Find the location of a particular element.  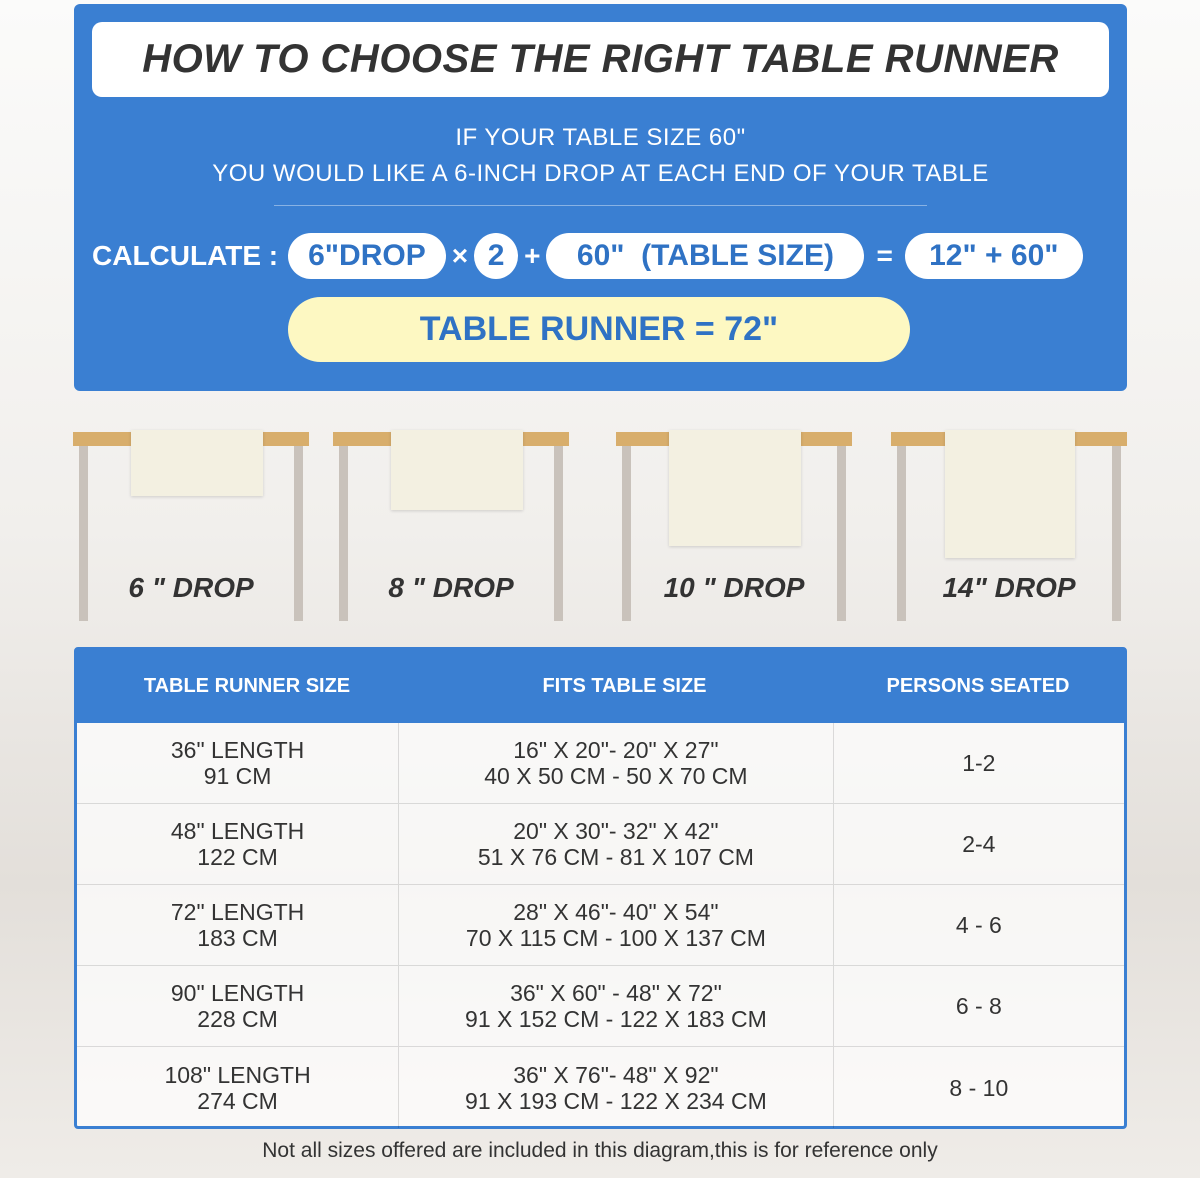

drop-illustration-10: 10 " DROP is located at coordinates (734, 526).